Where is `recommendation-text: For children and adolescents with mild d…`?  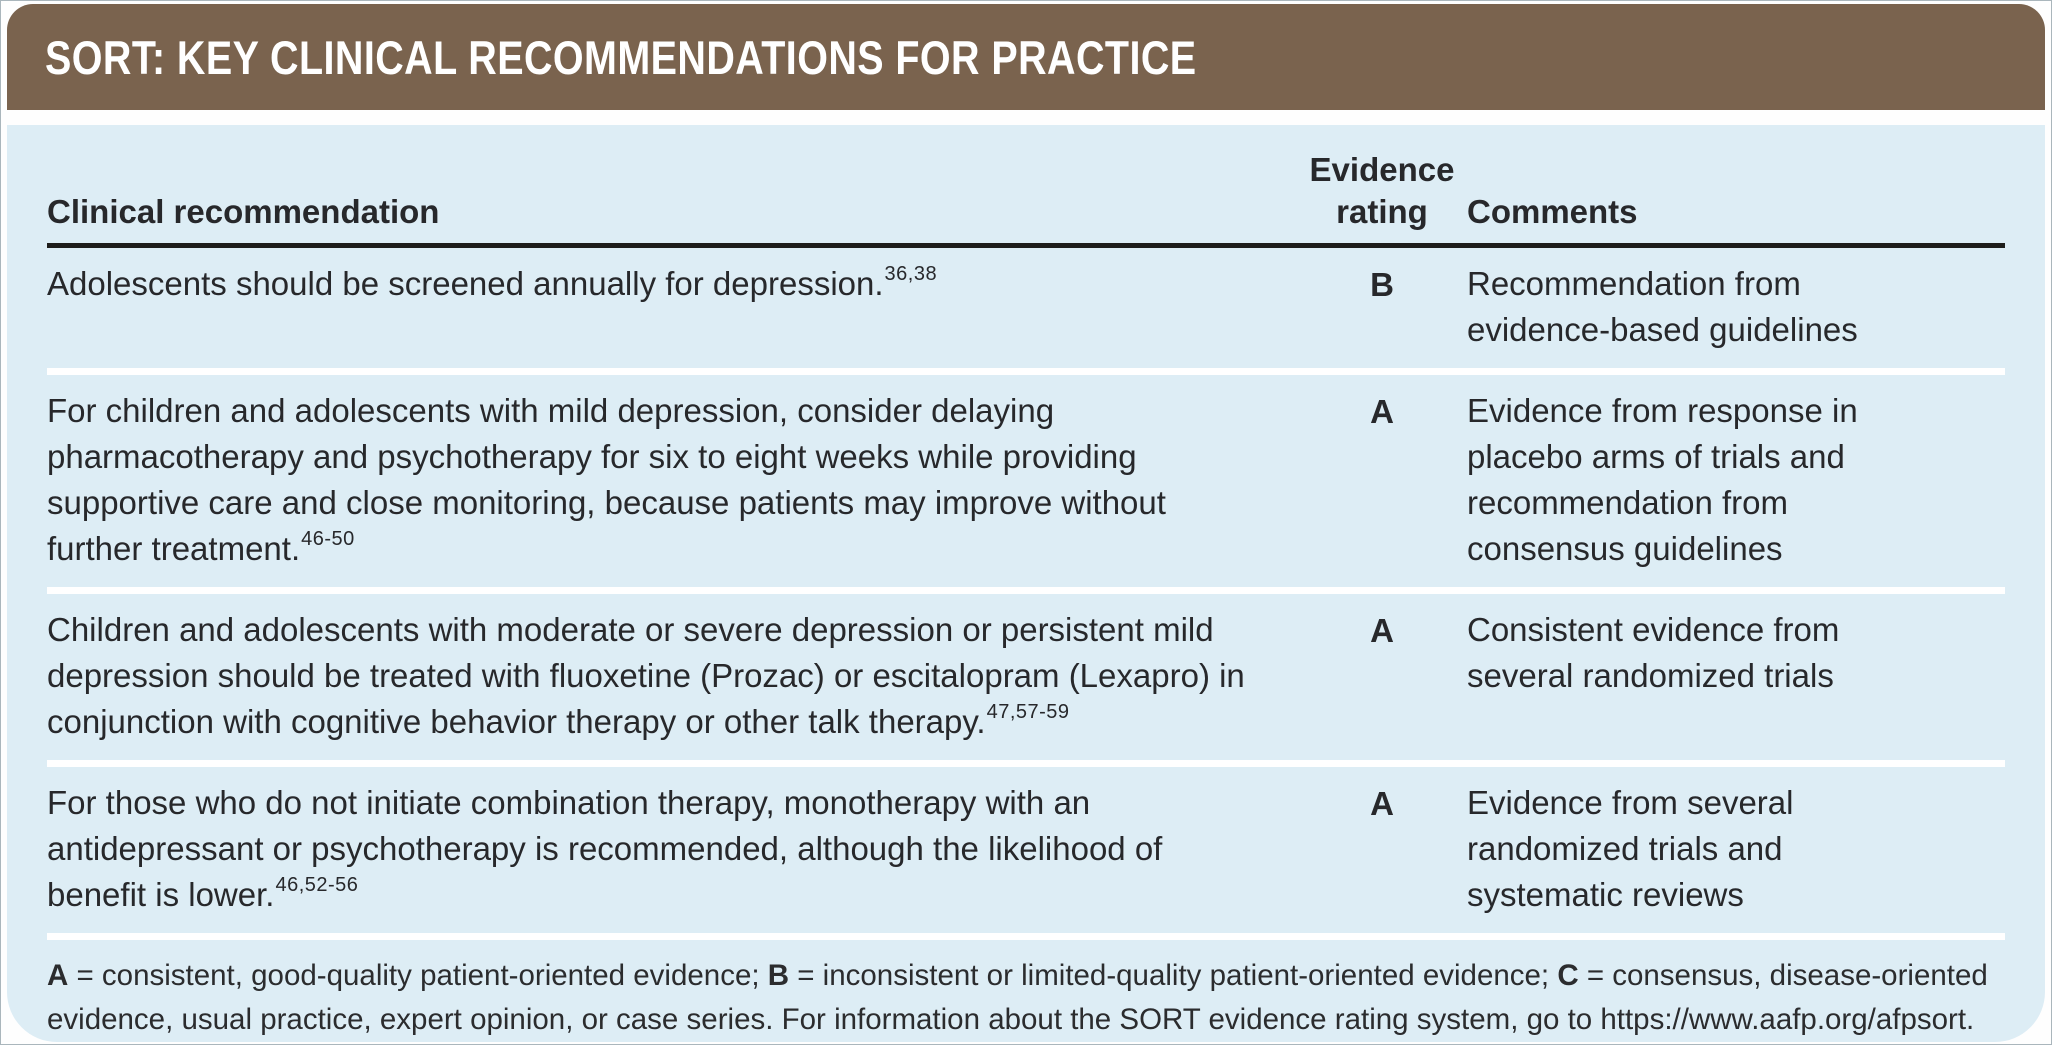 recommendation-text: For children and adolescents with mild d… is located at coordinates (606, 479).